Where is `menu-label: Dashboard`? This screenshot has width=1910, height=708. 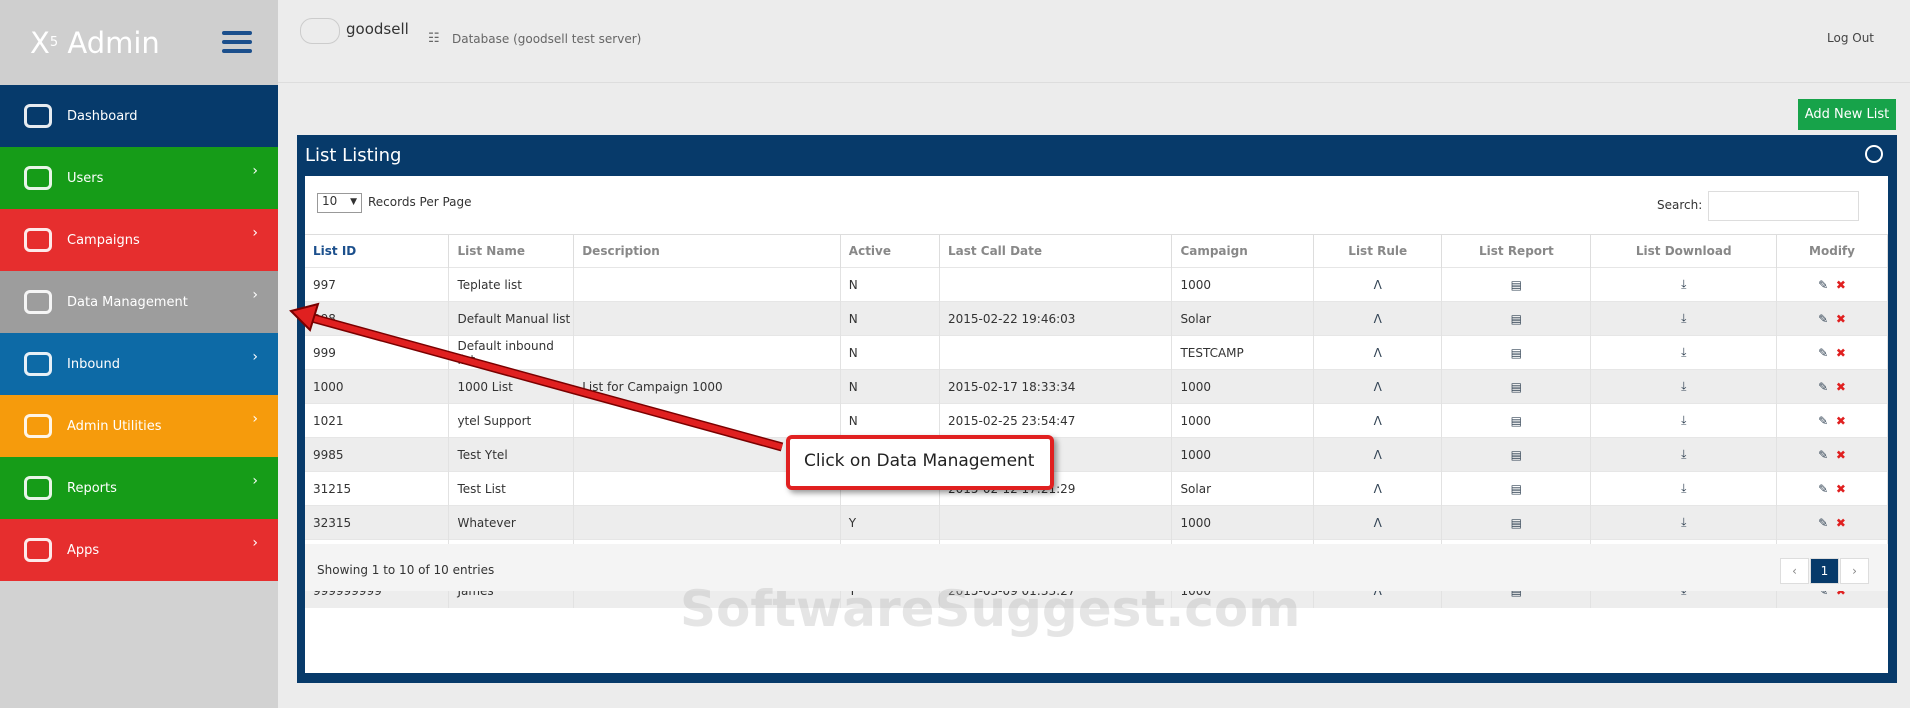 menu-label: Dashboard is located at coordinates (102, 116).